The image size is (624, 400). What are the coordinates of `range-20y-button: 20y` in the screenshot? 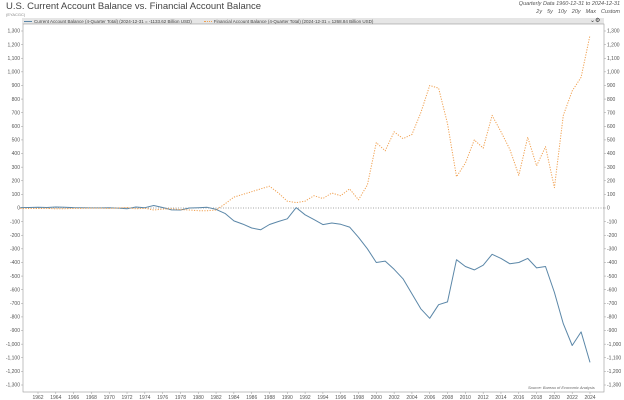 It's located at (576, 12).